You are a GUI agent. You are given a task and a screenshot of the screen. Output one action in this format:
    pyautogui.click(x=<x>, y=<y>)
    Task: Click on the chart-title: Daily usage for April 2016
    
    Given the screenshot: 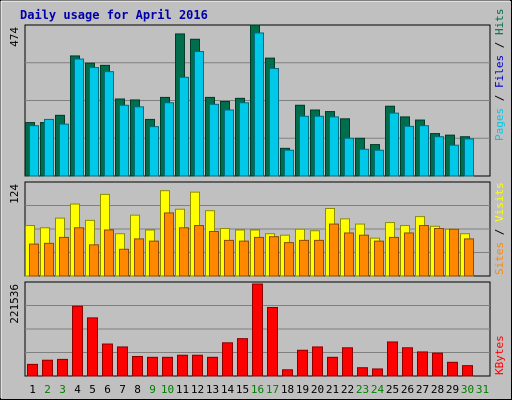 What is the action you would take?
    pyautogui.click(x=114, y=15)
    